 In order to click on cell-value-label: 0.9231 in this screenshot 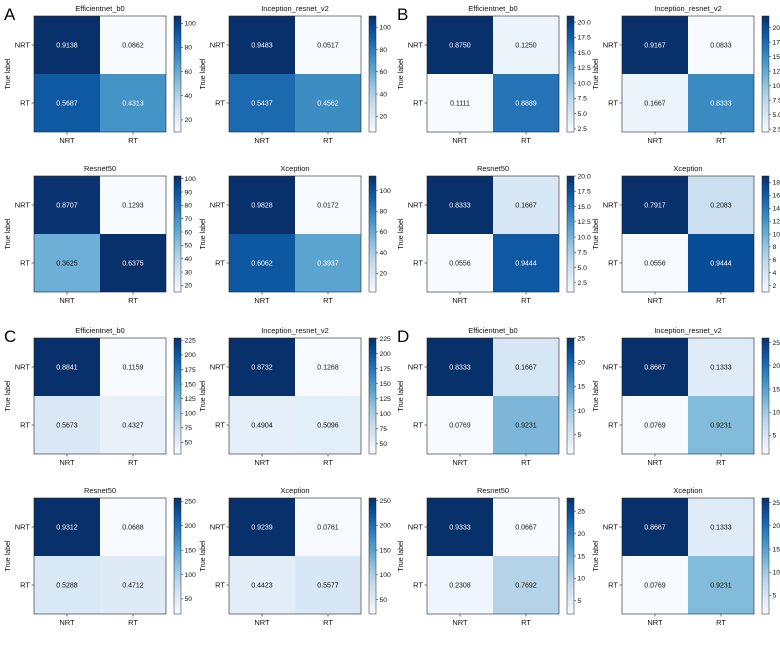, I will do `click(721, 426)`.